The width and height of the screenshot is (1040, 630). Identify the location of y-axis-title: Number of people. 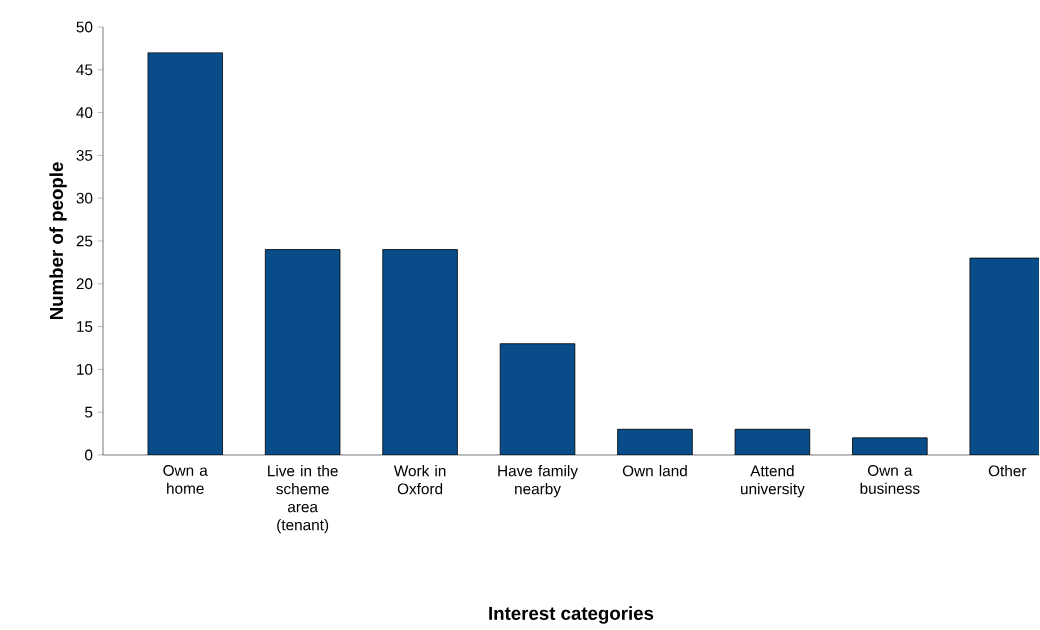
(58, 241).